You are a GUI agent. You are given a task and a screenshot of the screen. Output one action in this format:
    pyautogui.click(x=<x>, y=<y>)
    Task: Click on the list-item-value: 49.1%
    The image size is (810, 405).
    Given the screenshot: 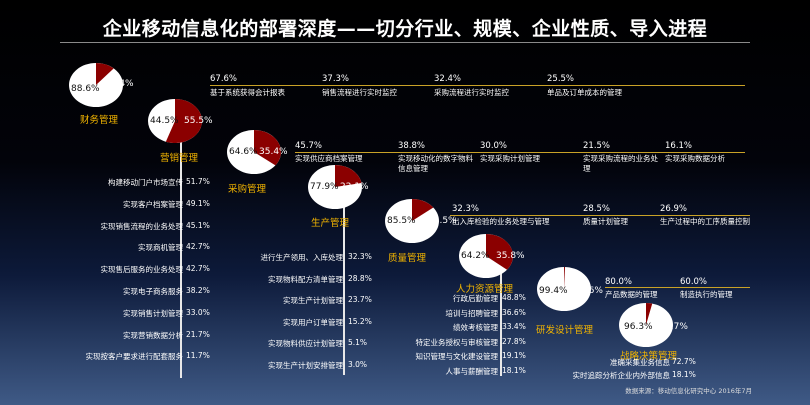 What is the action you would take?
    pyautogui.click(x=198, y=203)
    